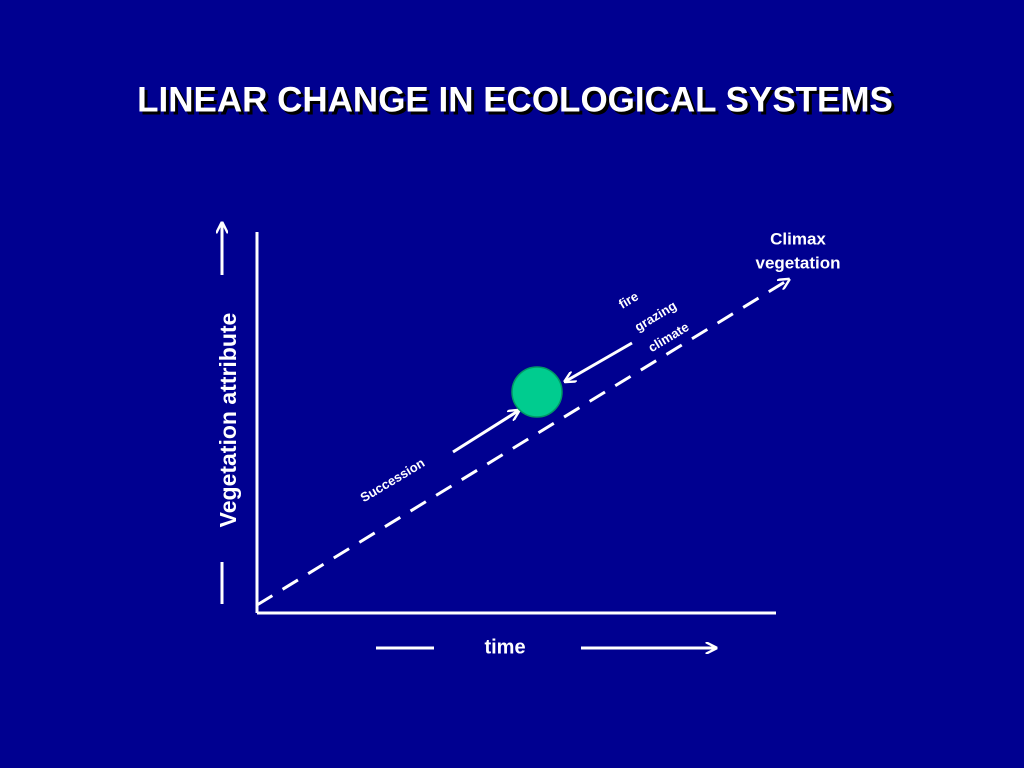 This screenshot has height=768, width=1024. Describe the element at coordinates (537, 392) in the screenshot. I see `system-state` at that location.